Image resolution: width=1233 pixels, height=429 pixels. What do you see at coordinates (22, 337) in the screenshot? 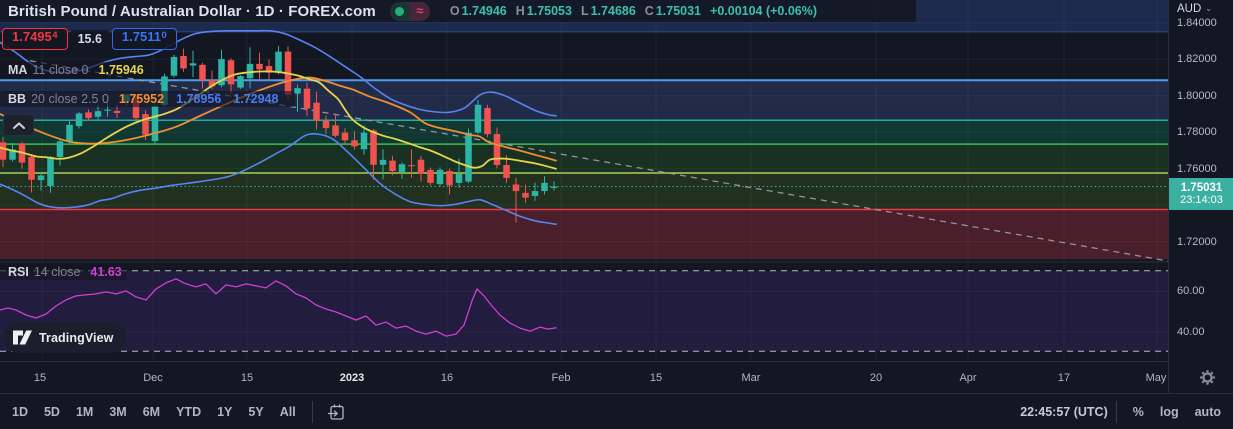
I see `tradingview-logo-icon` at bounding box center [22, 337].